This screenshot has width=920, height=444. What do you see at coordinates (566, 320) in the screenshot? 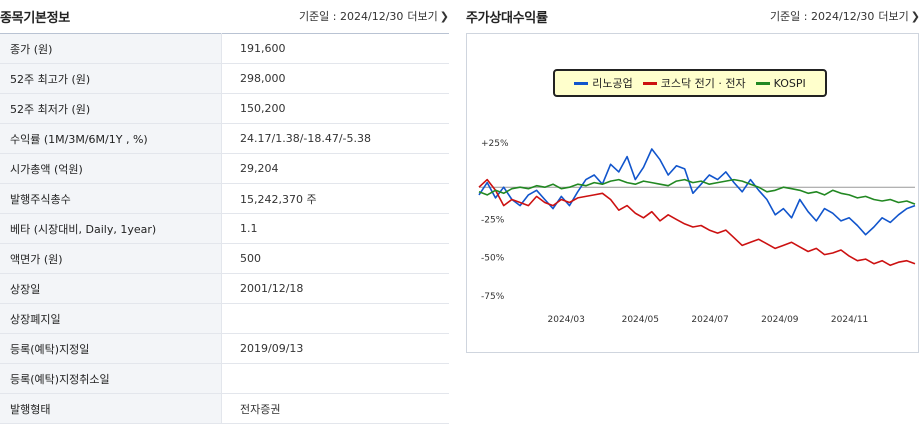
I see `x-tick-label: 2024/03` at bounding box center [566, 320].